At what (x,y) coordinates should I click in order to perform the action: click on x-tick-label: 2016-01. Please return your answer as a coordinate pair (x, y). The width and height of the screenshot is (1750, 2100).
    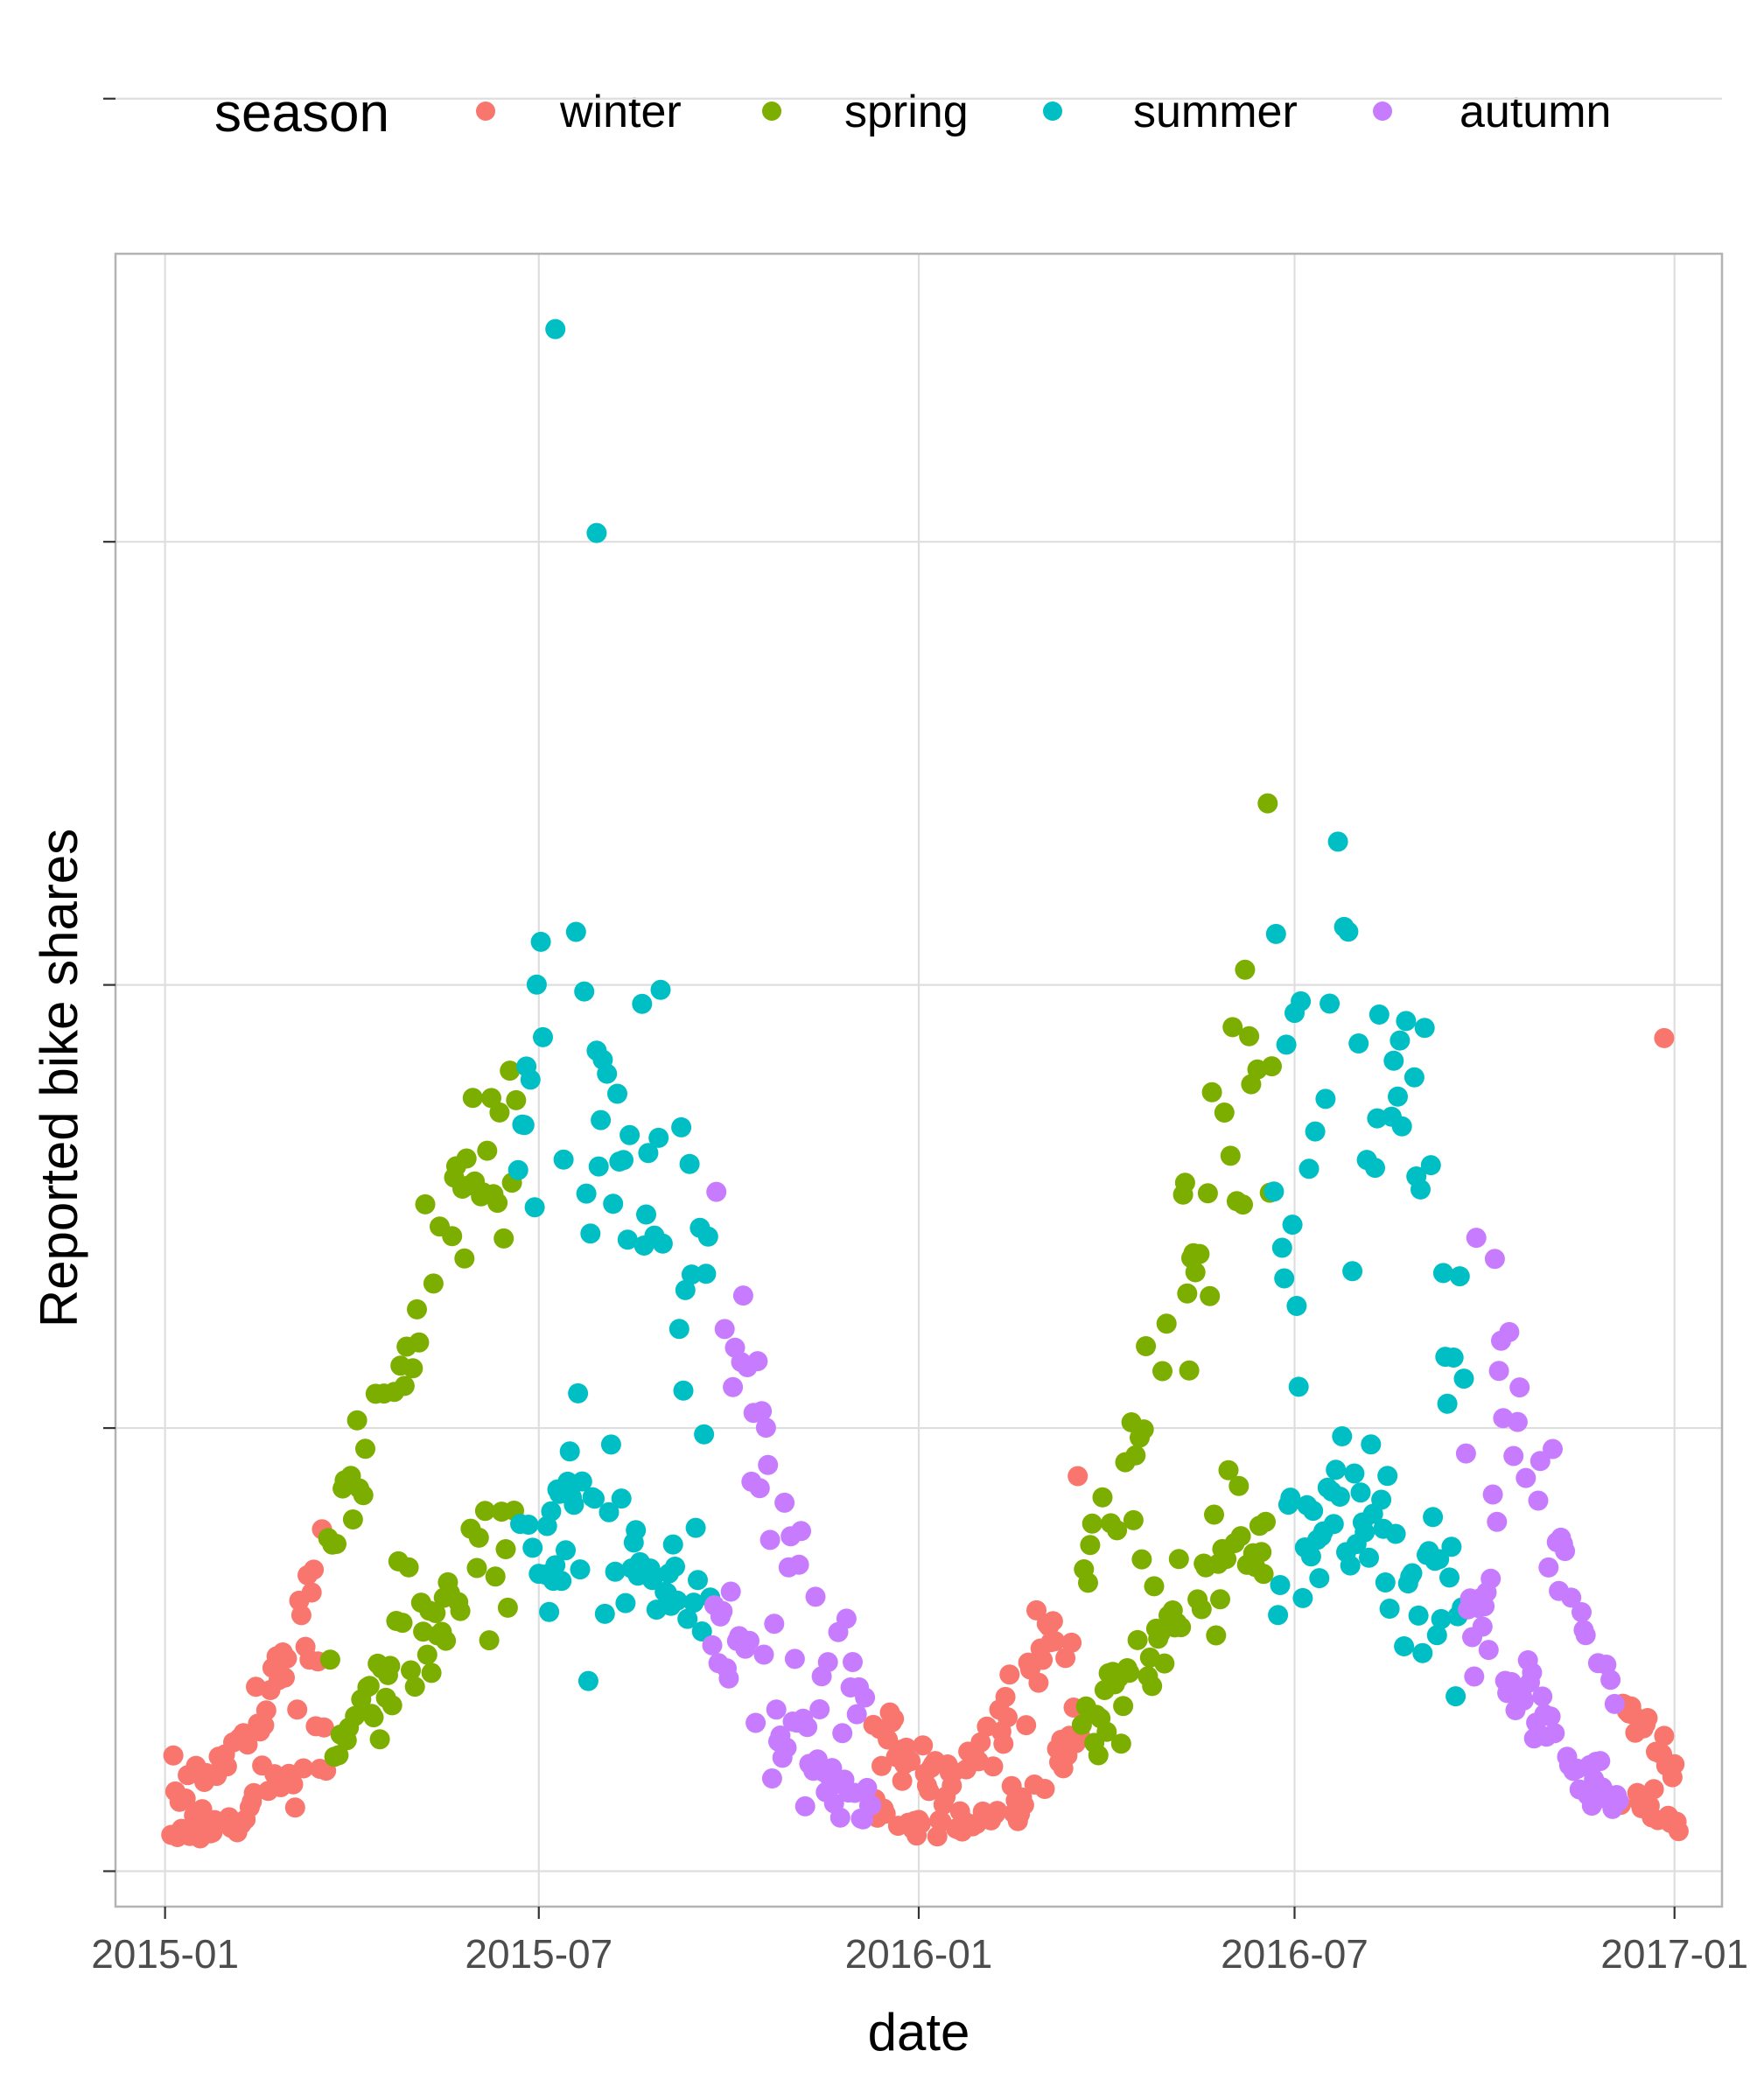
    Looking at the image, I should click on (919, 1954).